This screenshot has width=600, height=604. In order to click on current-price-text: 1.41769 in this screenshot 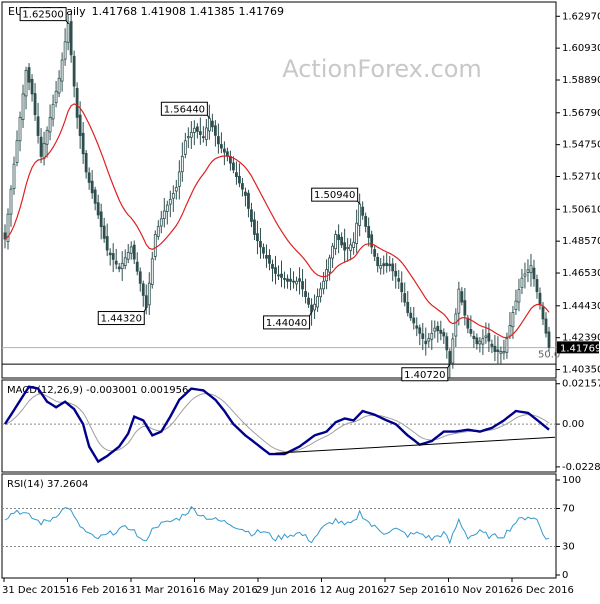, I will do `click(580, 348)`.